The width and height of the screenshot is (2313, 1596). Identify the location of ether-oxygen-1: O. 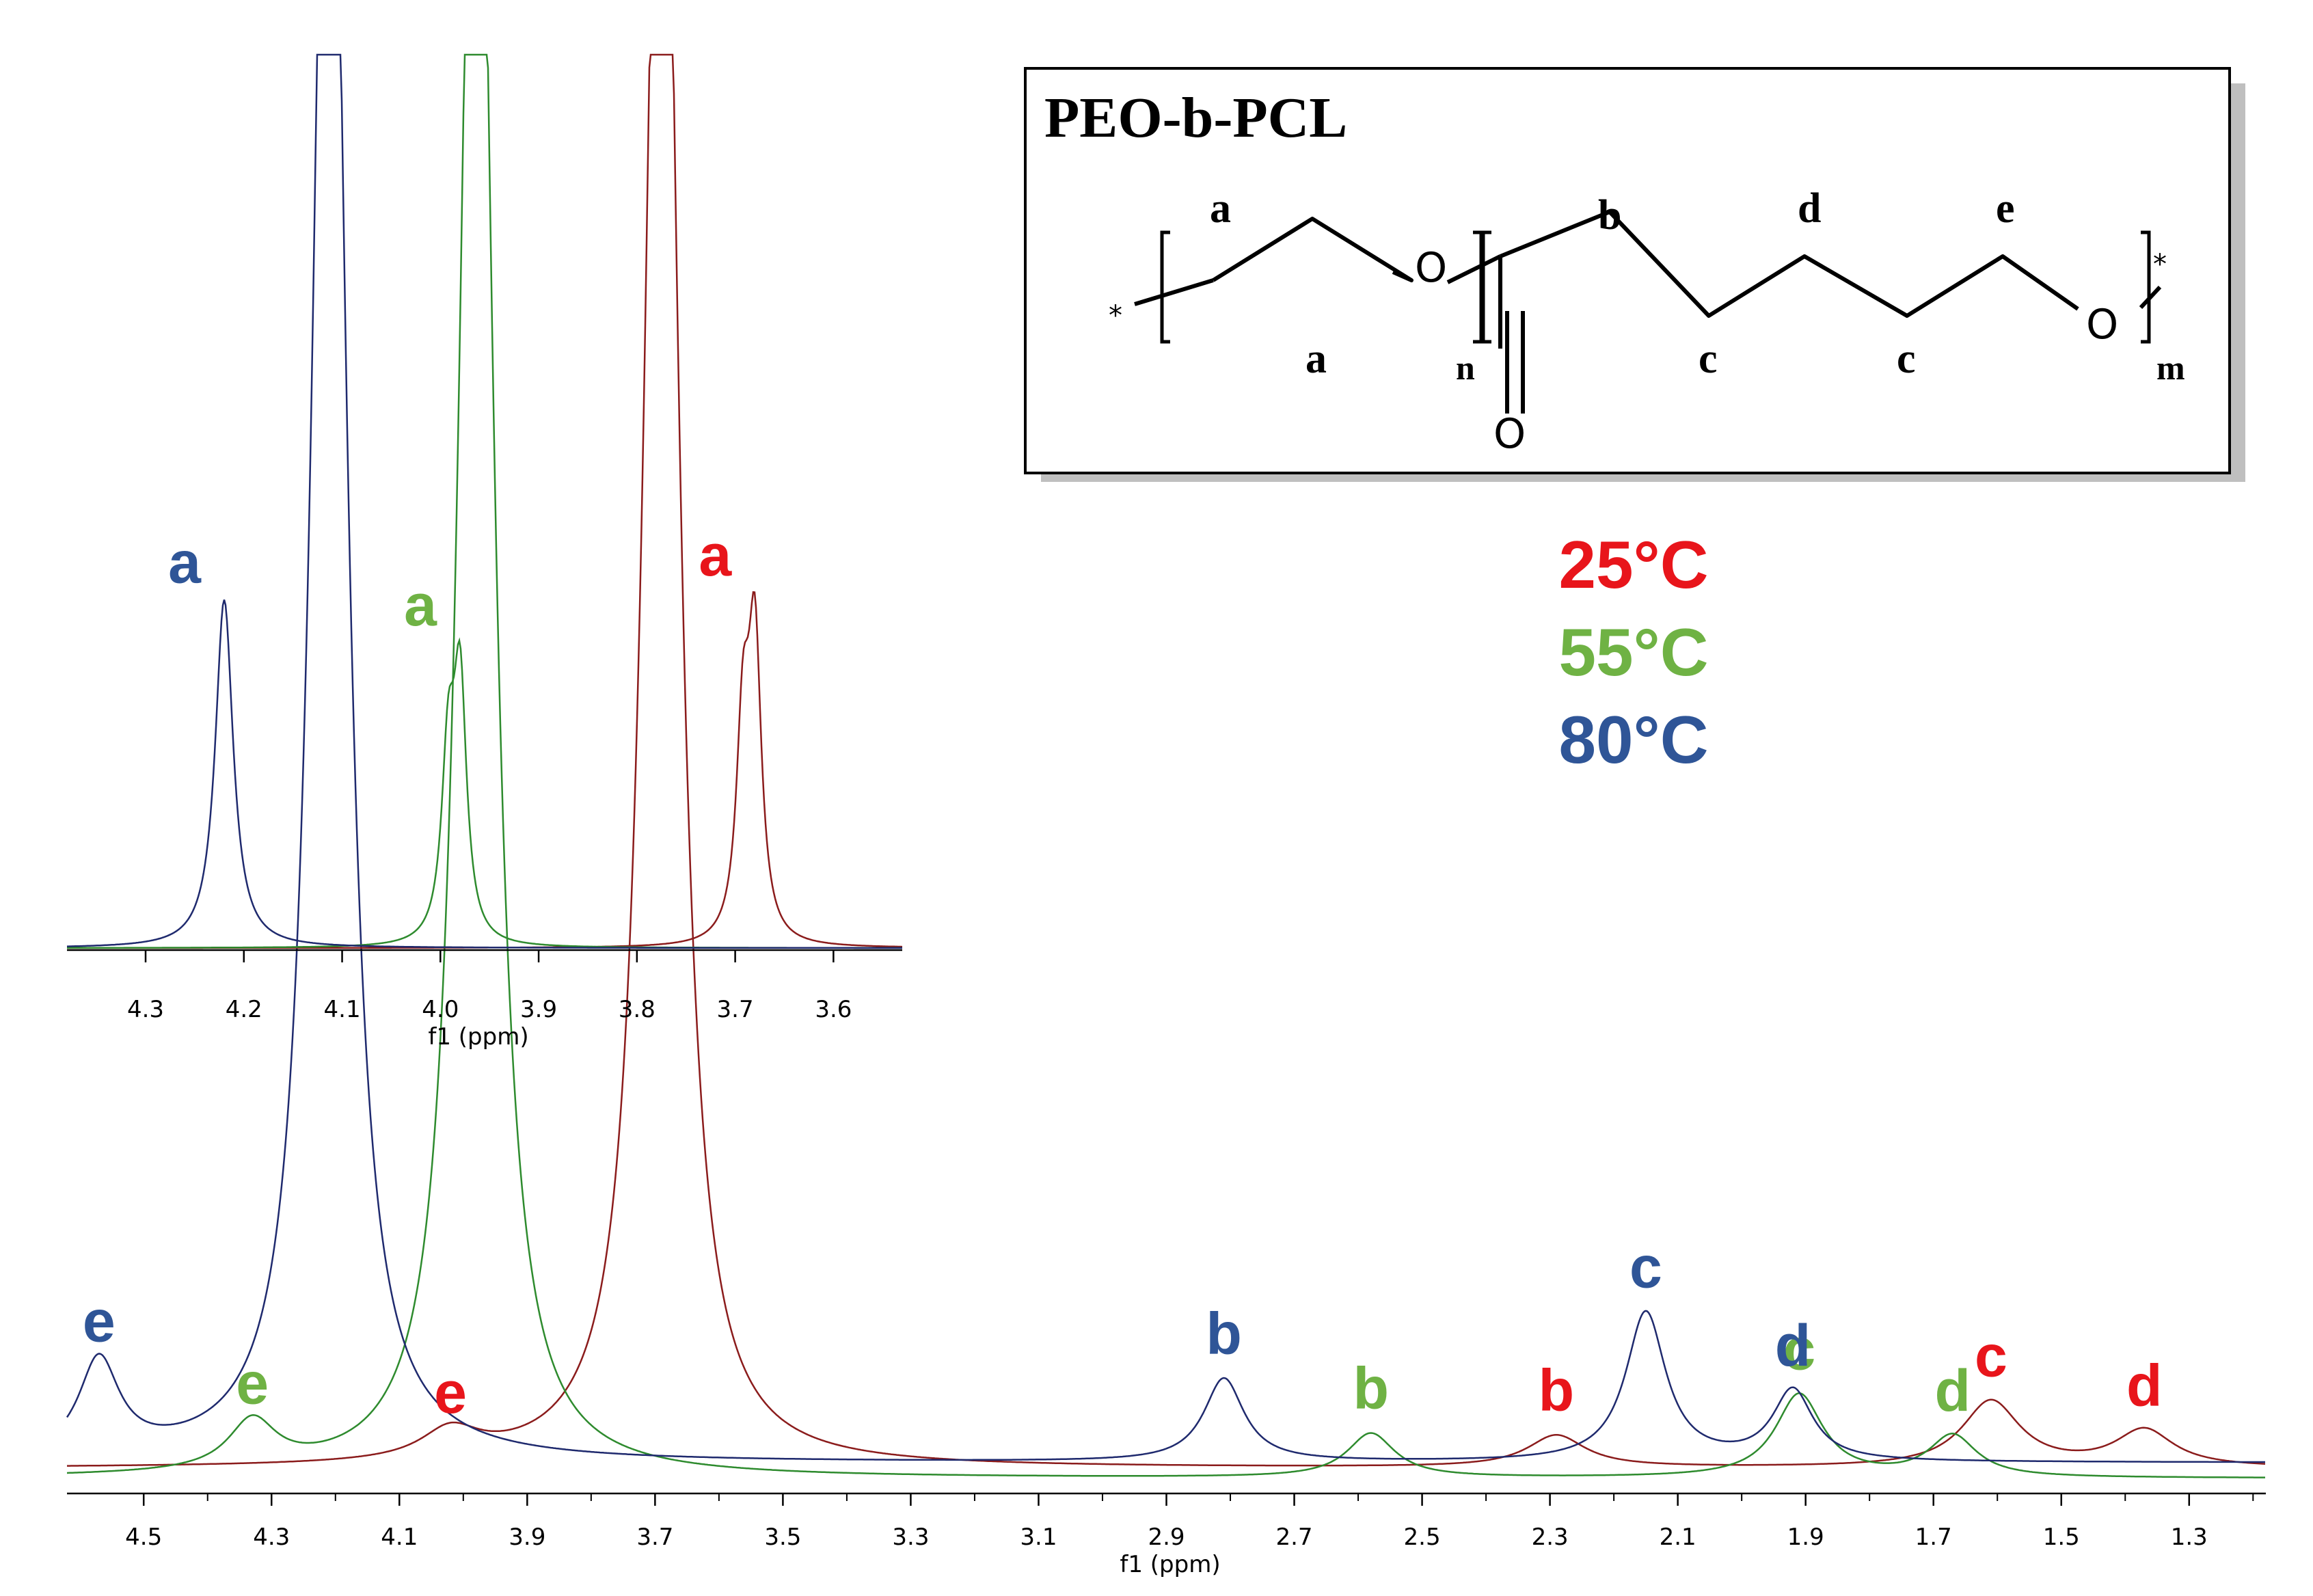
(1431, 268).